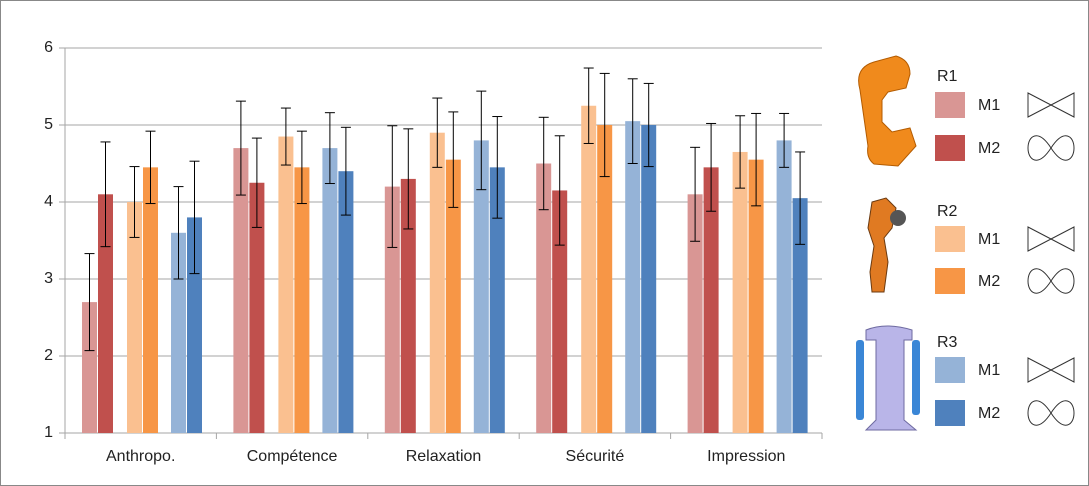 This screenshot has height=486, width=1089. I want to click on legend-group: R2, so click(947, 211).